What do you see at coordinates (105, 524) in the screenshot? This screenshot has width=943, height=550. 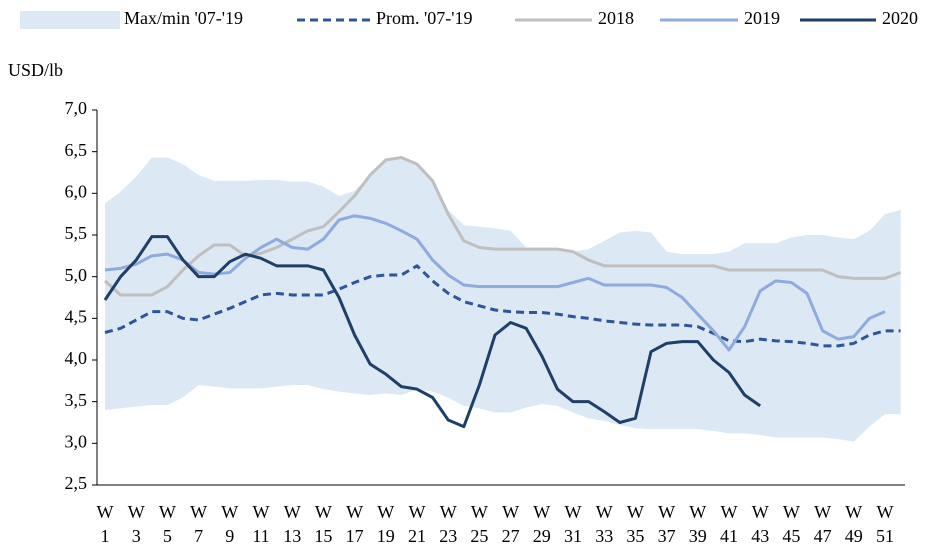 I see `x-tick-label: W 1` at bounding box center [105, 524].